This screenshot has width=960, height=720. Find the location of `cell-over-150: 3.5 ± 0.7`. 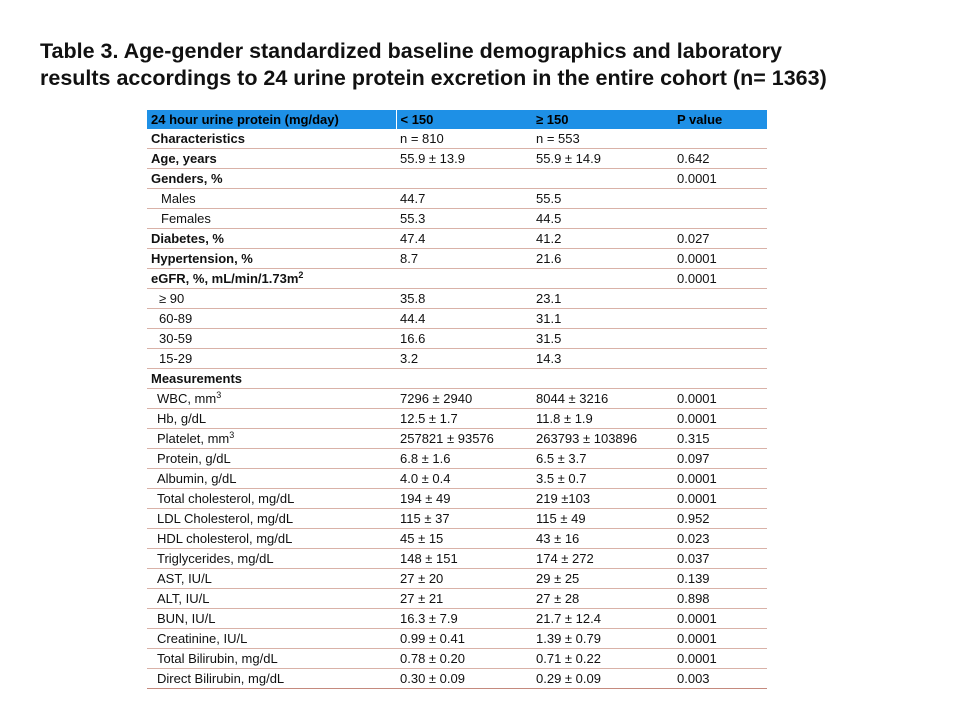

cell-over-150: 3.5 ± 0.7 is located at coordinates (561, 478).